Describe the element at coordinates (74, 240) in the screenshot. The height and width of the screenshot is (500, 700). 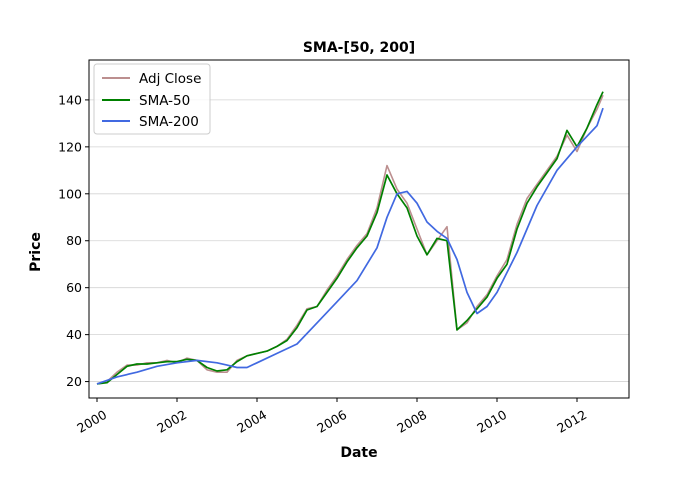
I see `y-tick-label-80: 80` at that location.